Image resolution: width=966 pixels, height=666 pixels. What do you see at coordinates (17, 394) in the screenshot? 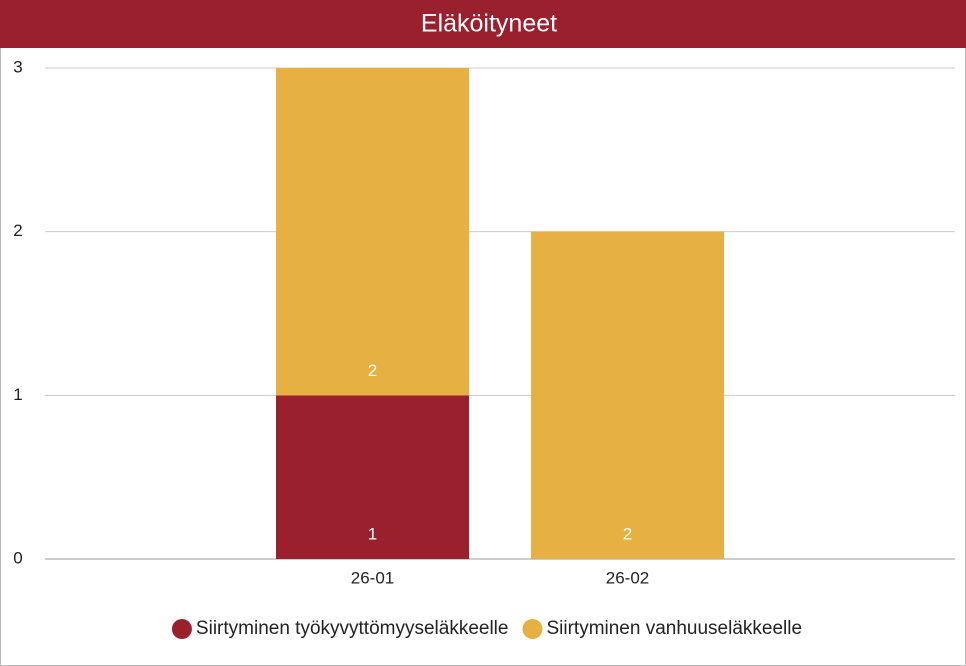
I see `y-tick-label: 1` at bounding box center [17, 394].